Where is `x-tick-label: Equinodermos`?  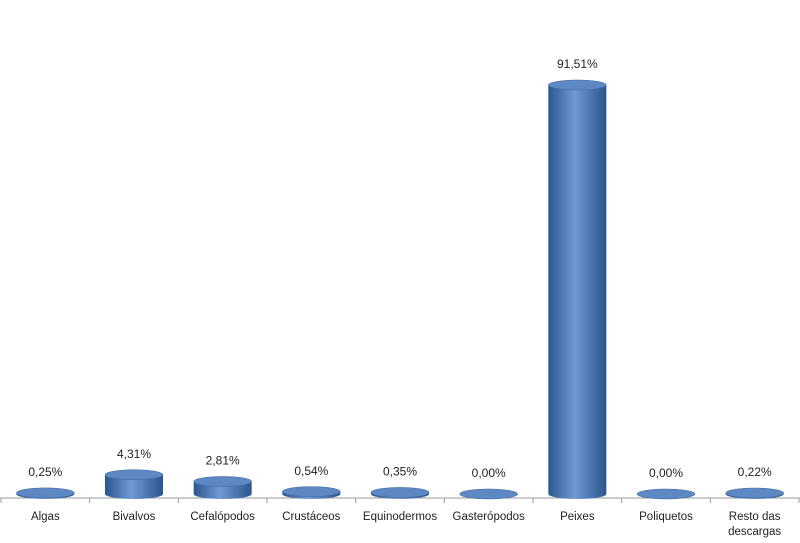 x-tick-label: Equinodermos is located at coordinates (400, 517).